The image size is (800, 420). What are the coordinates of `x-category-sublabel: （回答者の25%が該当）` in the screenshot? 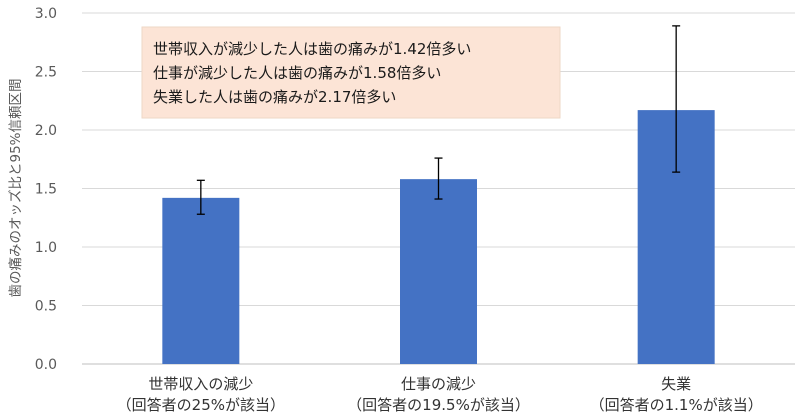 It's located at (201, 405).